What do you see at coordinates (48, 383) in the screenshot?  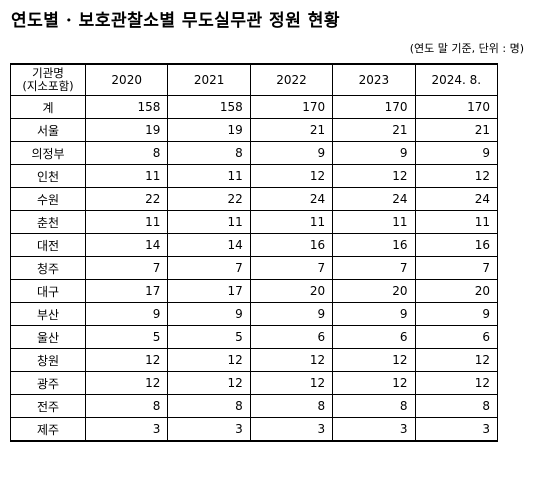 I see `region-cell: 광주` at bounding box center [48, 383].